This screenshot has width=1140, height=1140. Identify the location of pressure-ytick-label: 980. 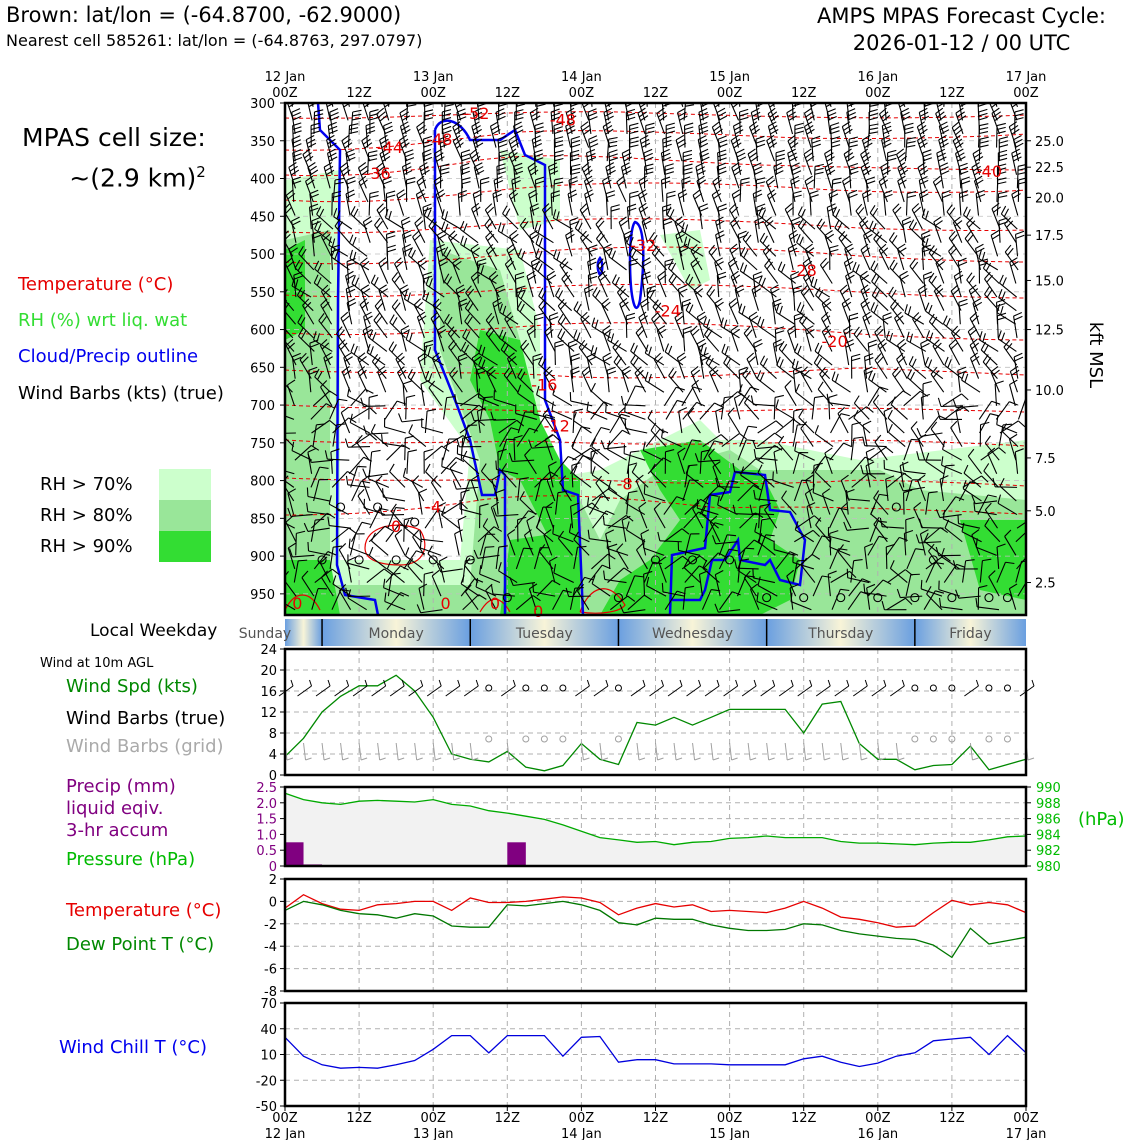
(1048, 867).